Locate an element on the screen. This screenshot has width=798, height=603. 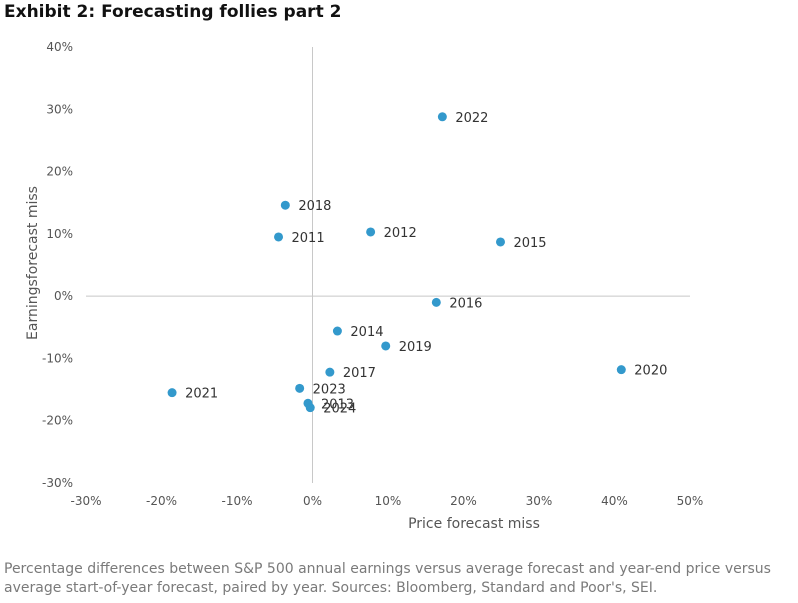
x-tick-label: 10% is located at coordinates (388, 501).